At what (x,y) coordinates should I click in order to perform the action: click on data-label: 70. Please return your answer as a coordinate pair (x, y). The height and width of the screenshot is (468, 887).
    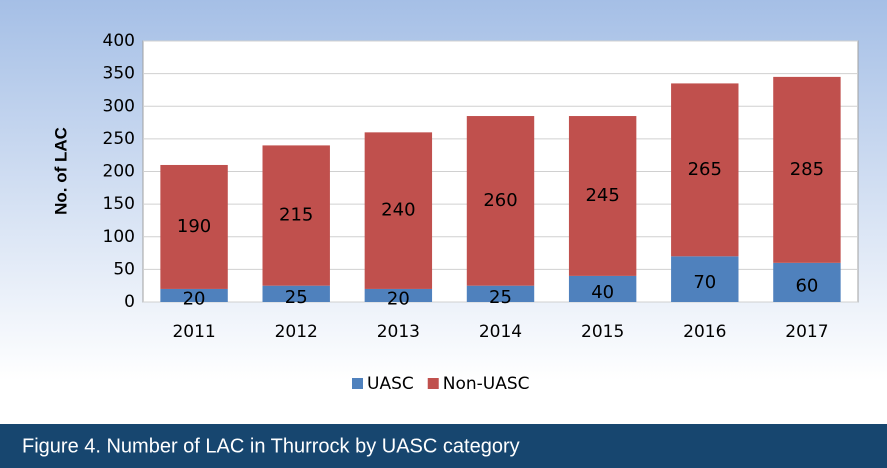
    Looking at the image, I should click on (704, 282).